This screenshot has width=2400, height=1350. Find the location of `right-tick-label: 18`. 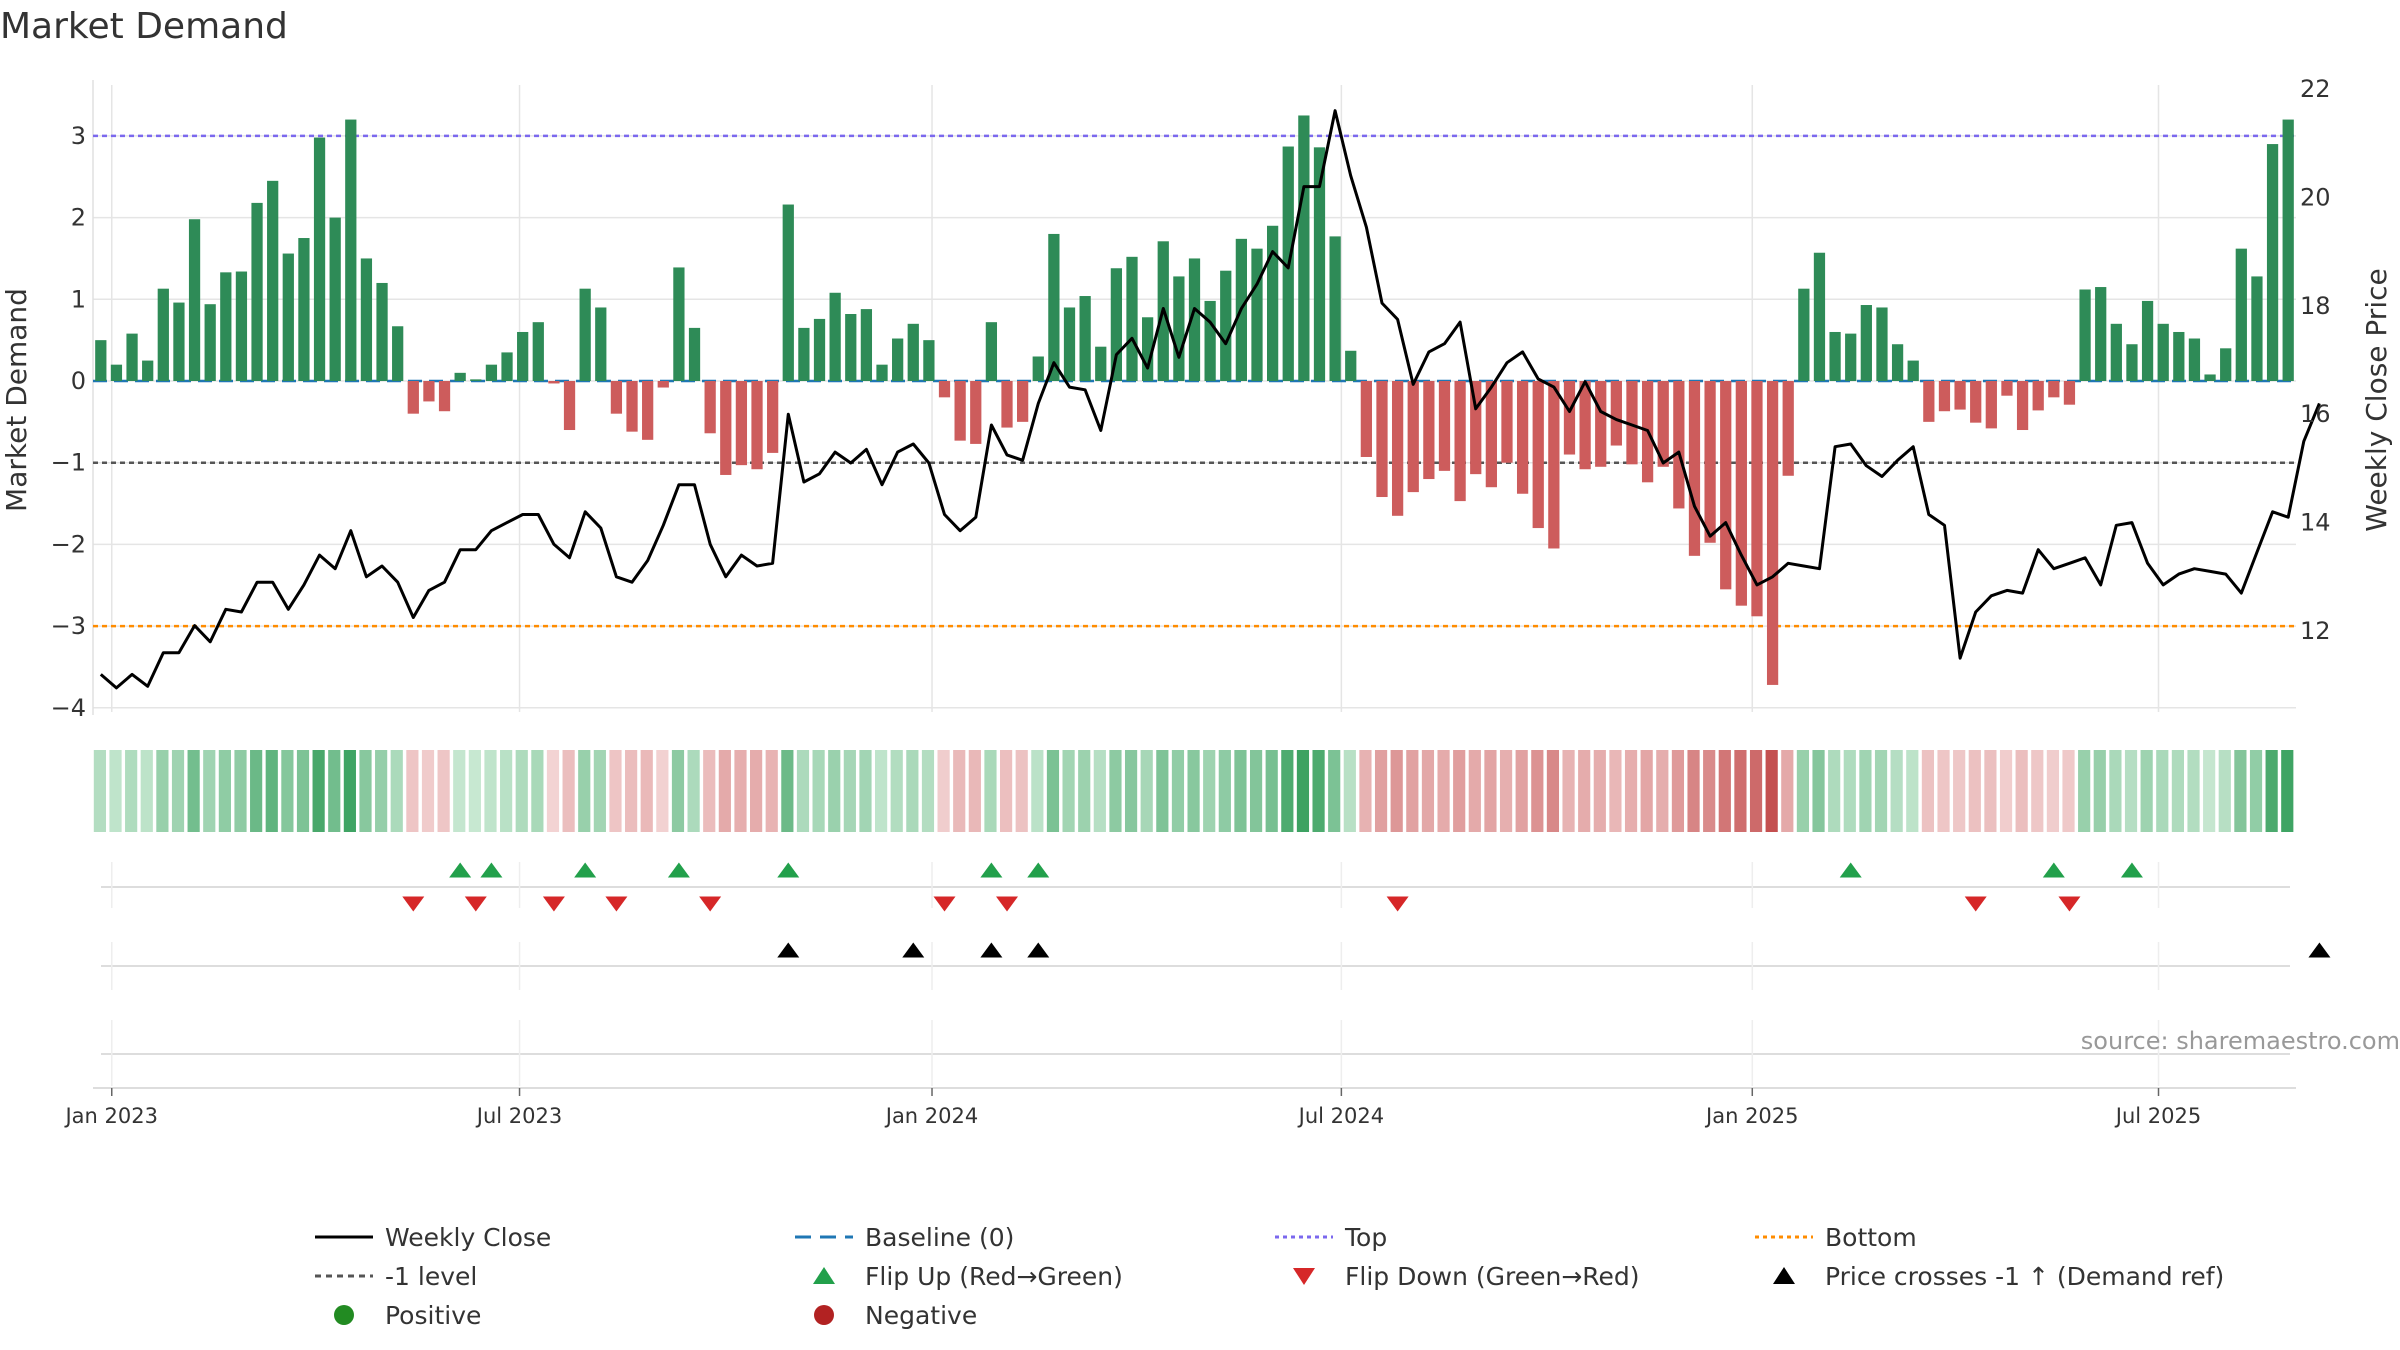

right-tick-label: 18 is located at coordinates (2315, 306).